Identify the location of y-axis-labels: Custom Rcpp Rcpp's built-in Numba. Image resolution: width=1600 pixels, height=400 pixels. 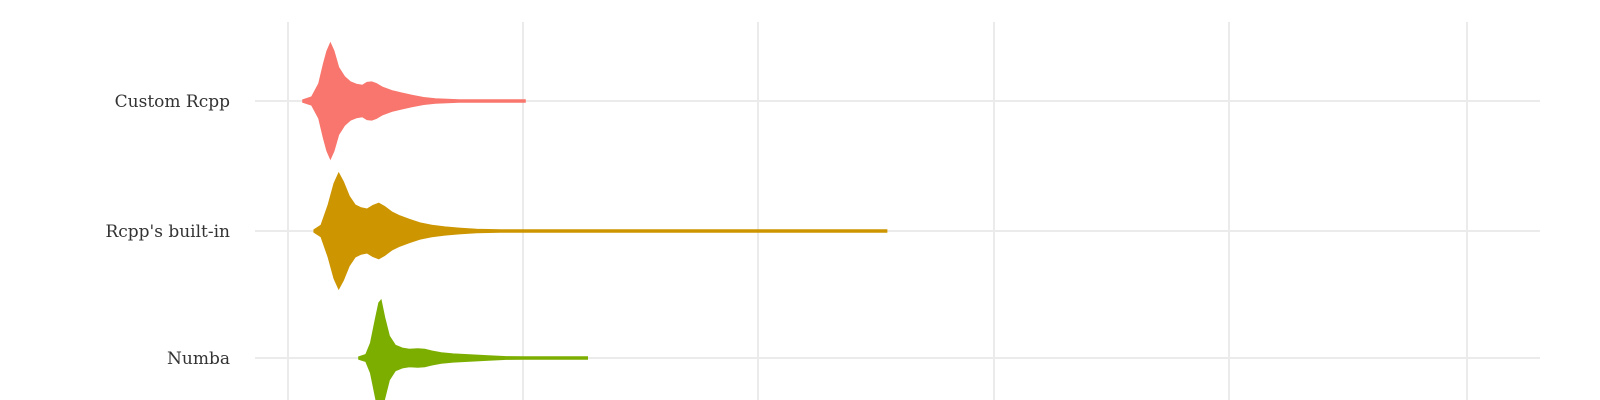
(167, 230).